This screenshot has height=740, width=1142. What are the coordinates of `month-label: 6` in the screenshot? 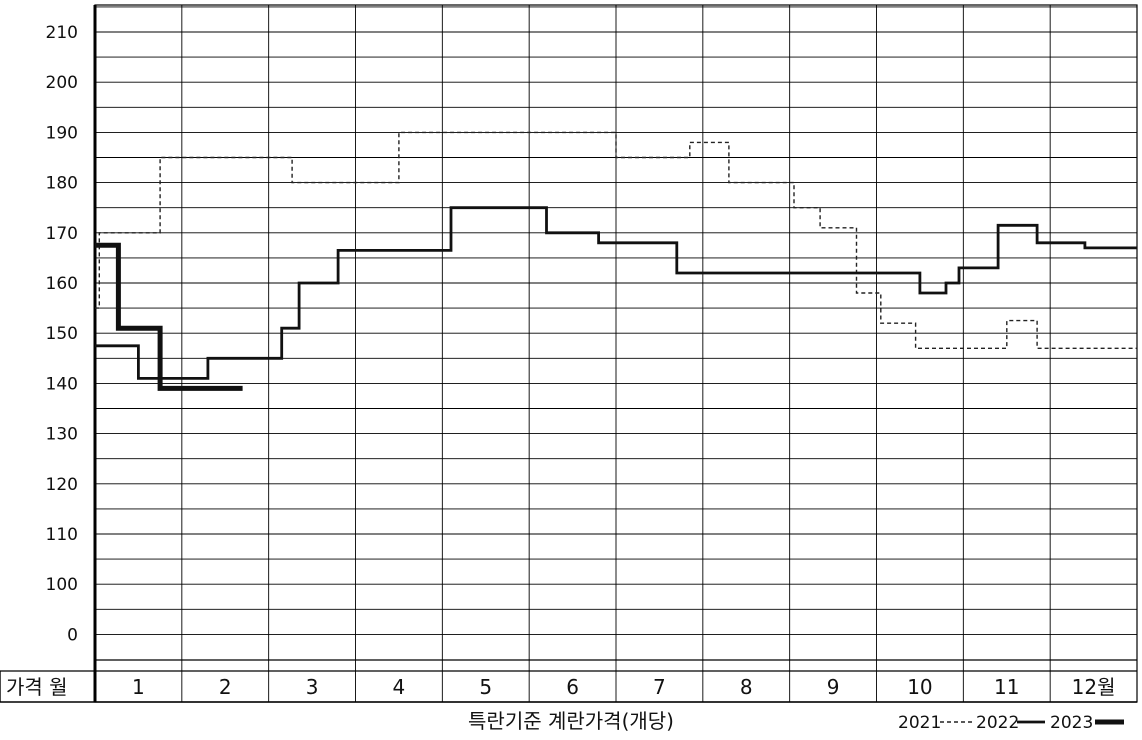 It's located at (572, 687).